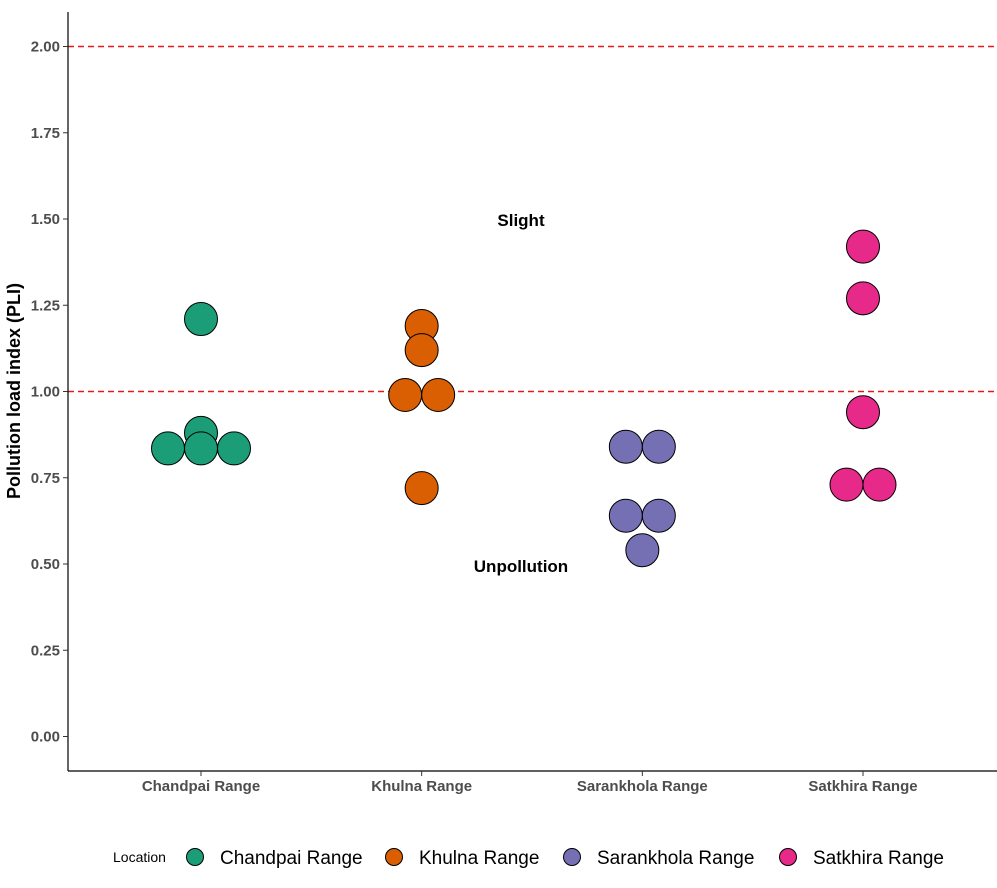 The width and height of the screenshot is (997, 888). Describe the element at coordinates (788, 857) in the screenshot. I see `legend-swatch-satkhira` at that location.